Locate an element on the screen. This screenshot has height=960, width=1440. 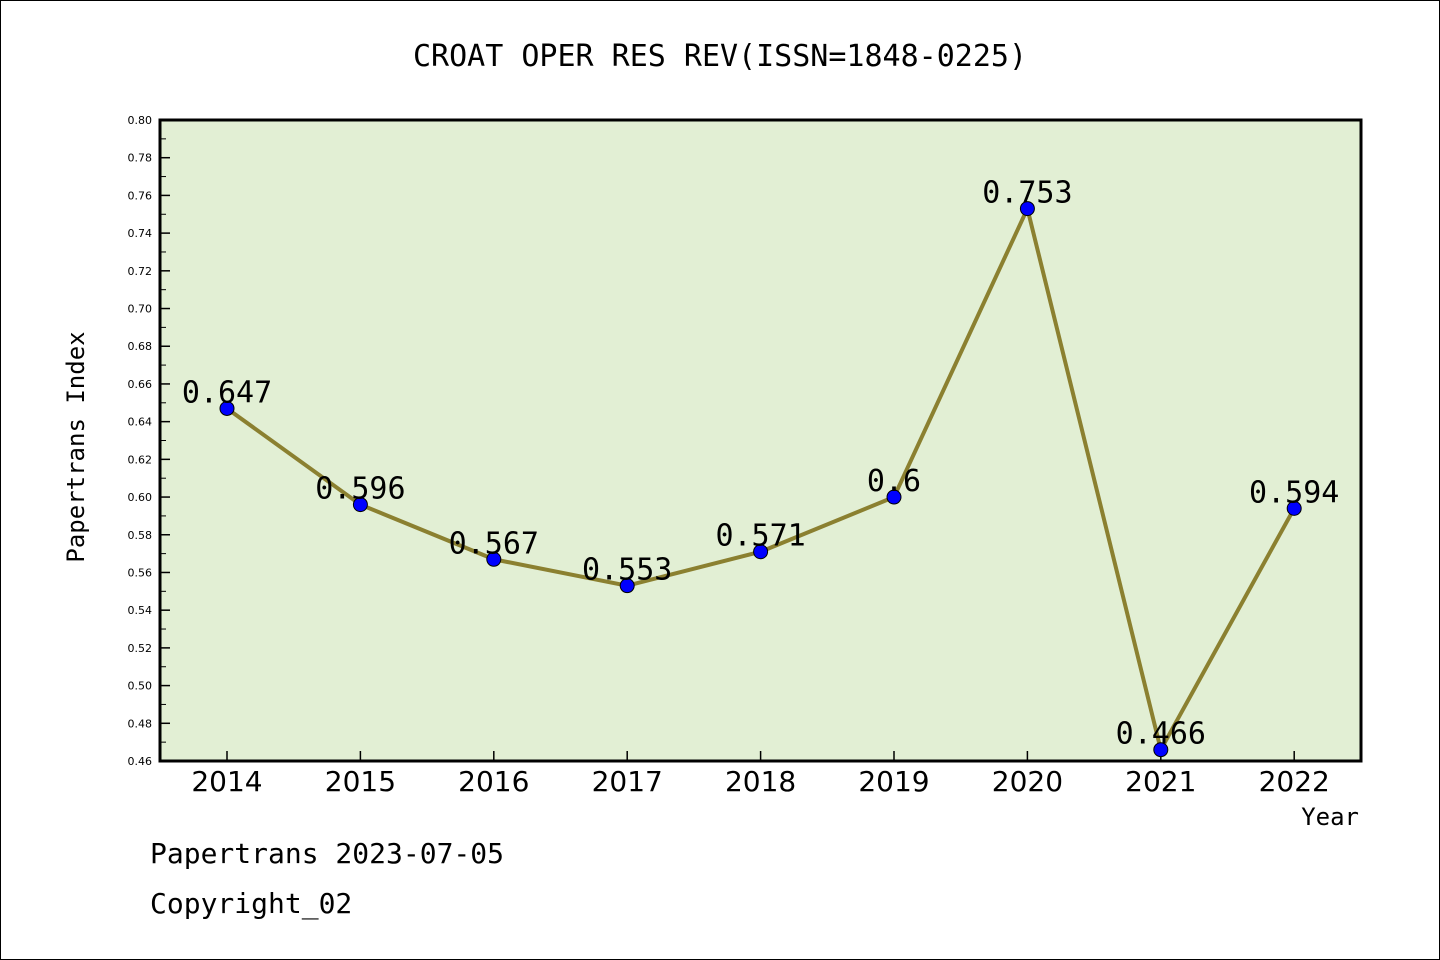
chart-title: CROAT OPER RES REV(ISSN=1848-0225) is located at coordinates (720, 56).